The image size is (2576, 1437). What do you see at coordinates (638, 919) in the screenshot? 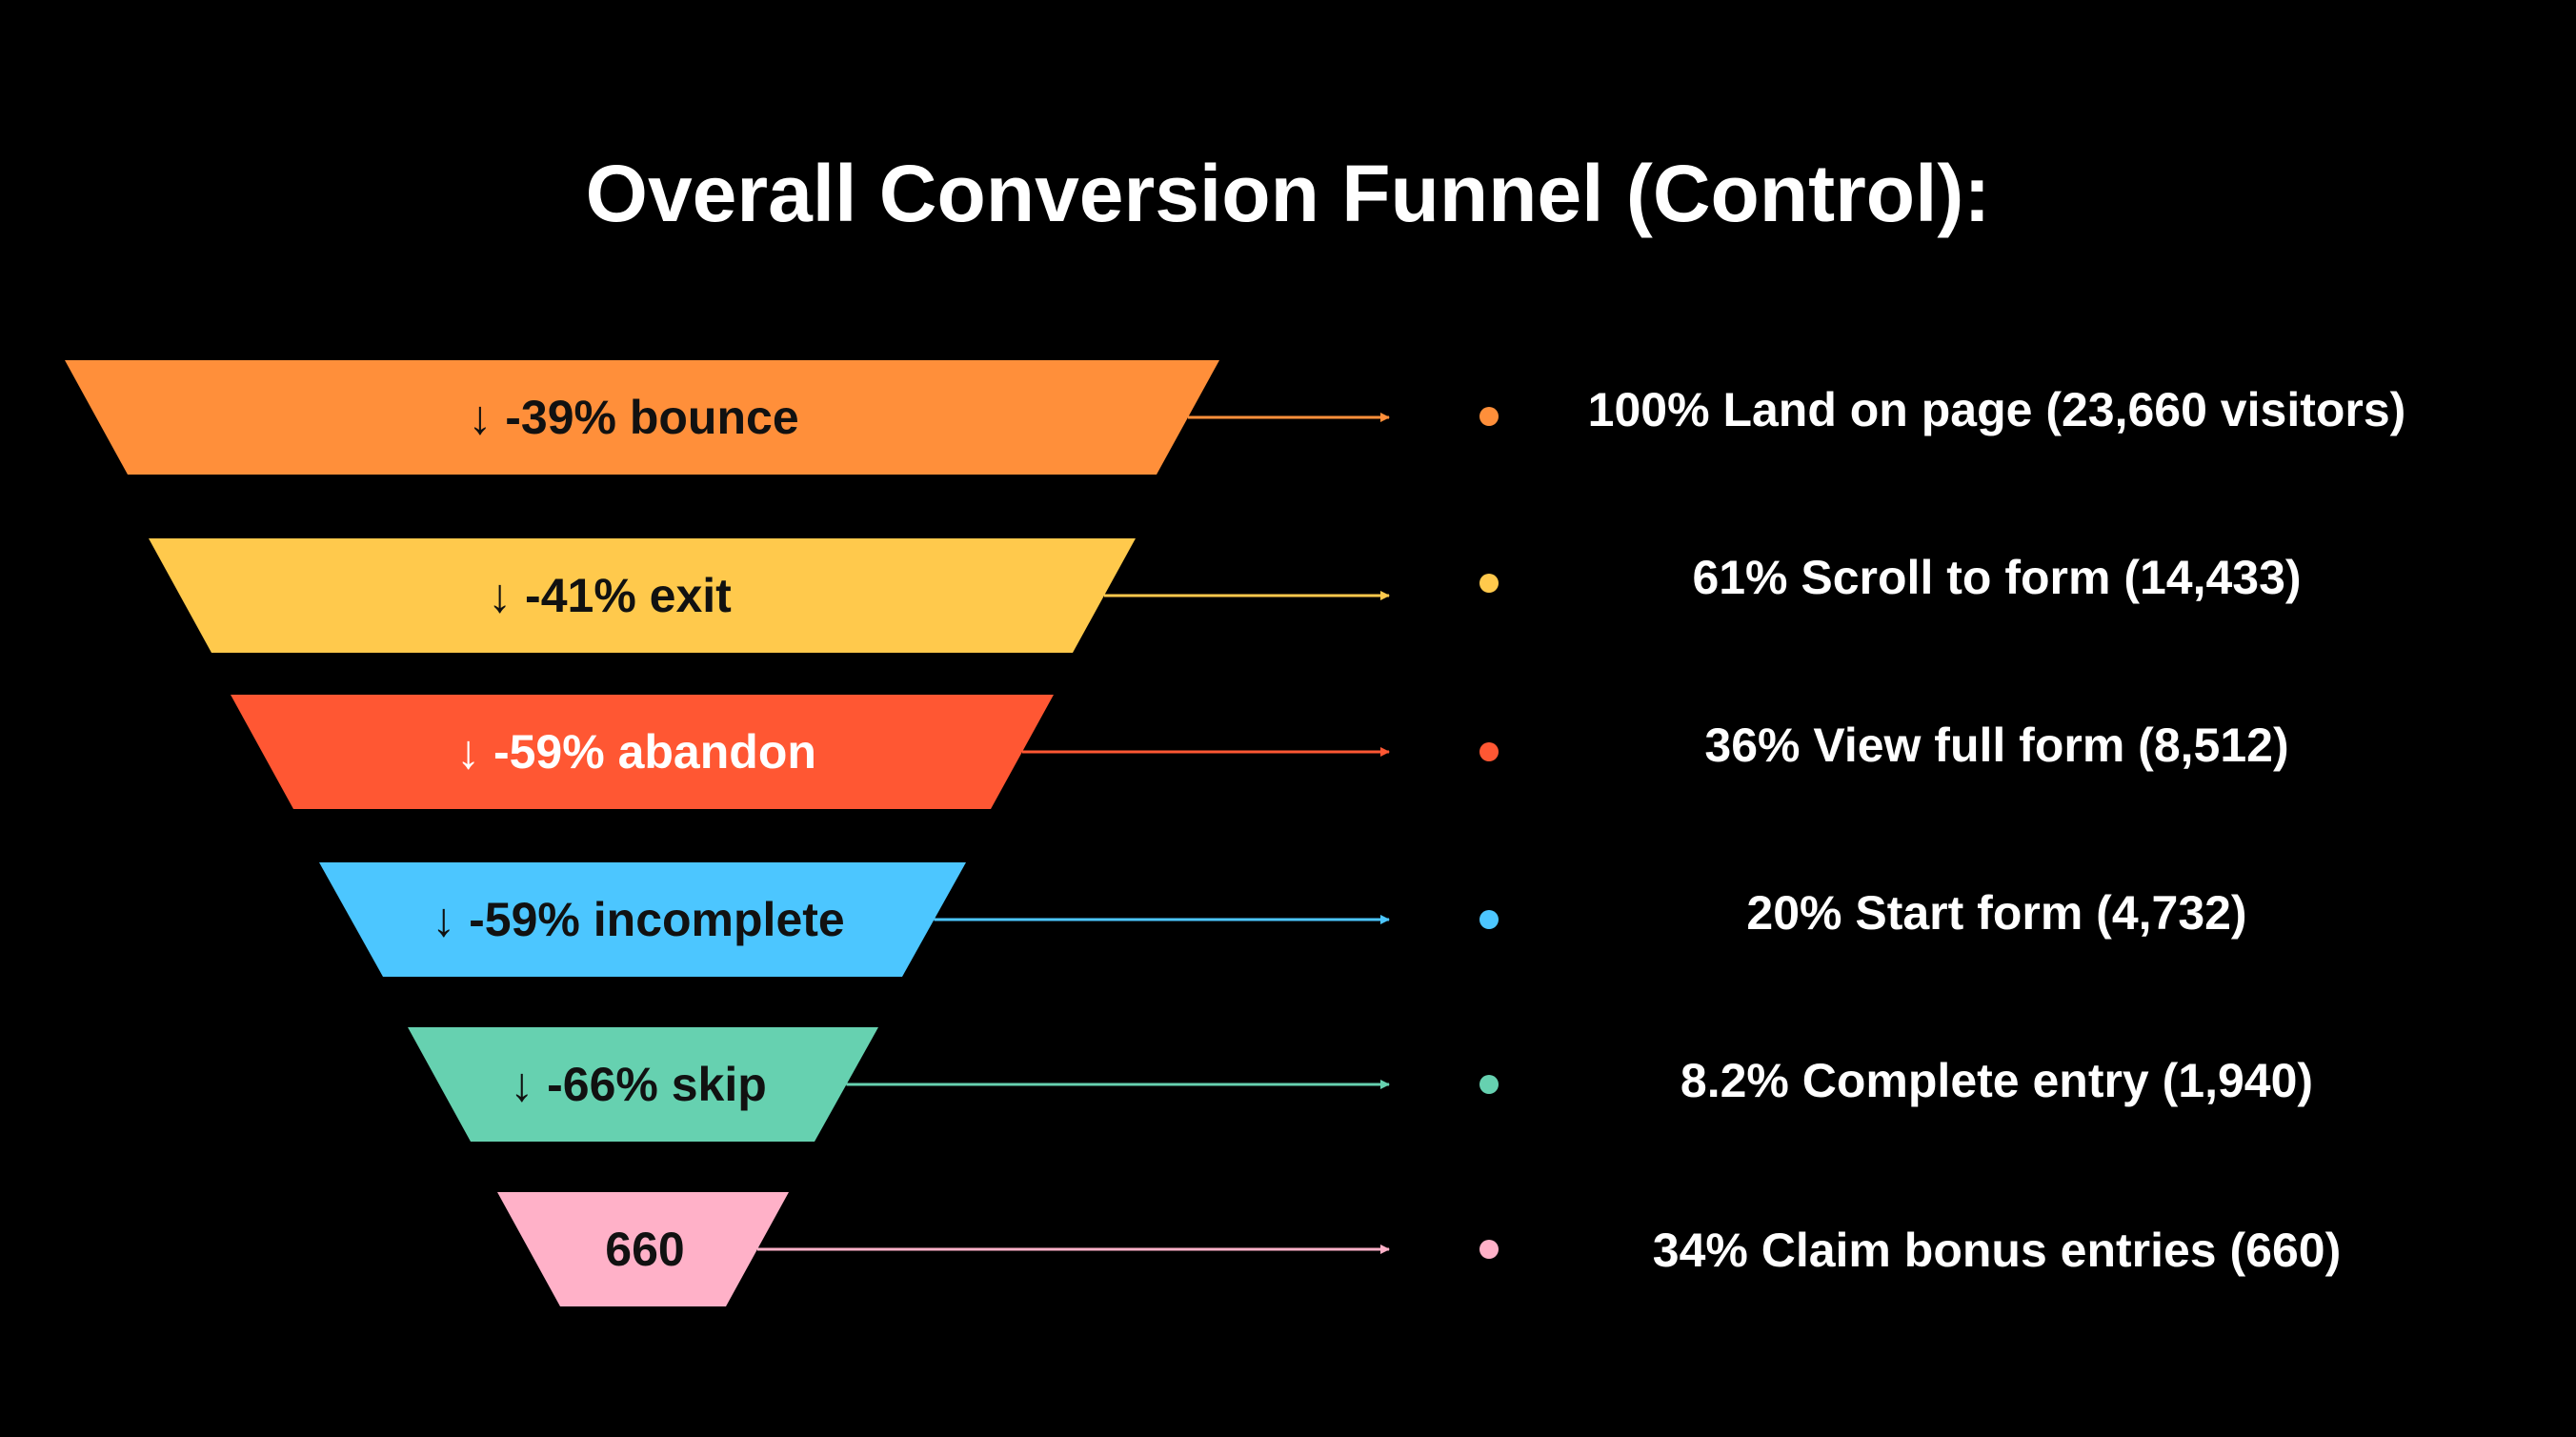
I see `funnel-stage-label-4: ↓ -59% incomplete` at bounding box center [638, 919].